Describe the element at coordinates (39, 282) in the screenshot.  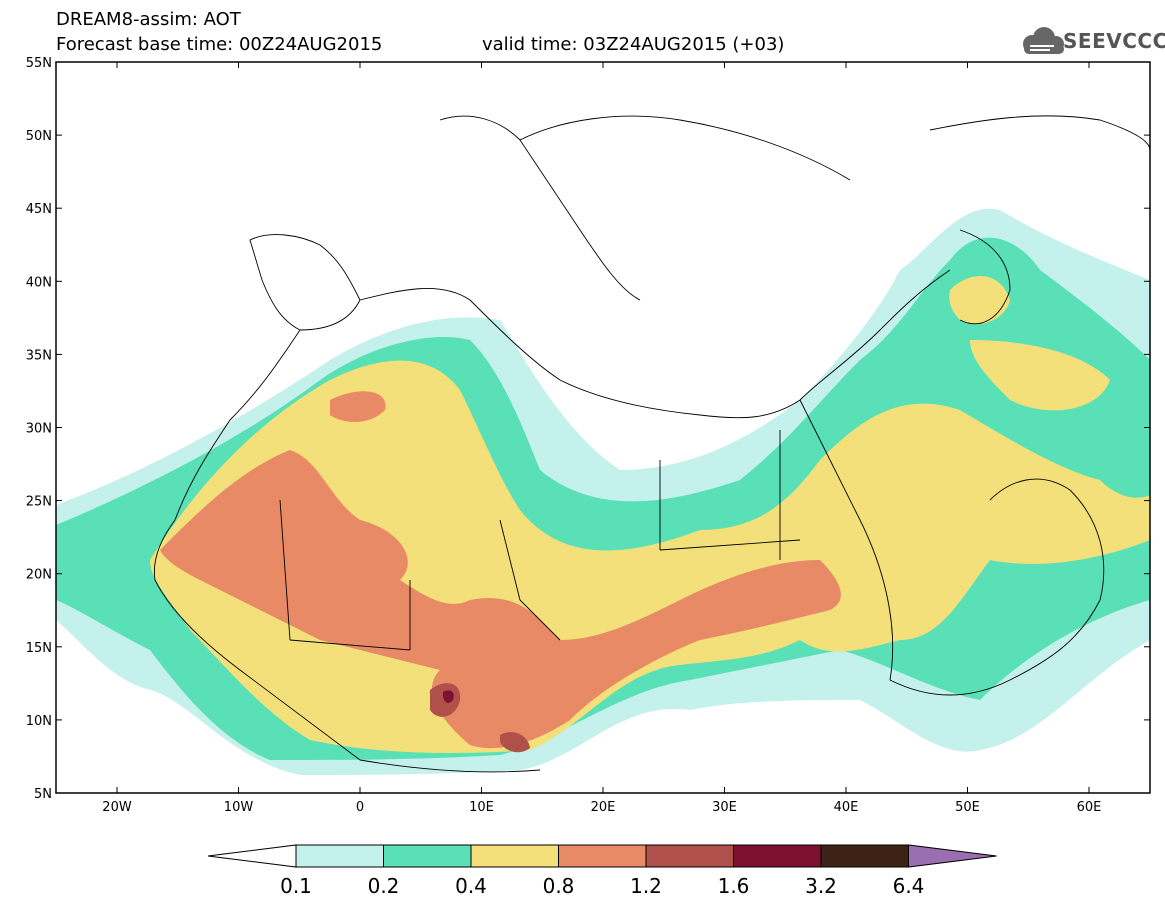
I see `lat-label: 40N` at that location.